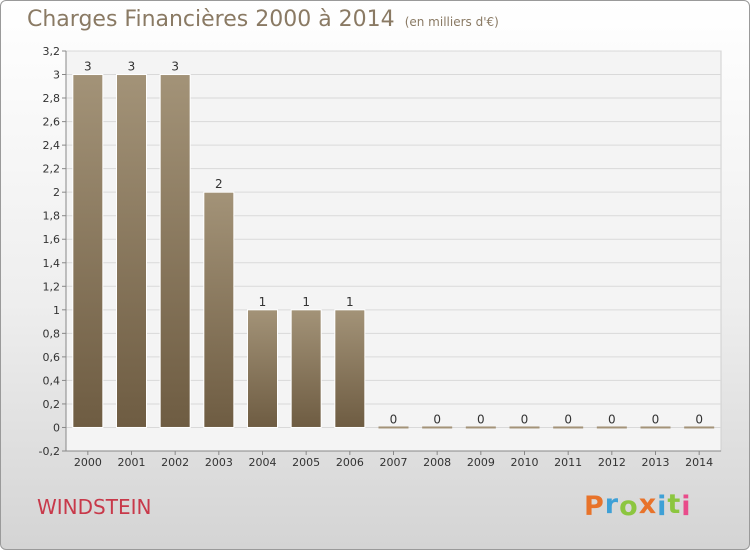 The image size is (750, 550). Describe the element at coordinates (263, 462) in the screenshot. I see `x-tick-label: 2004` at that location.